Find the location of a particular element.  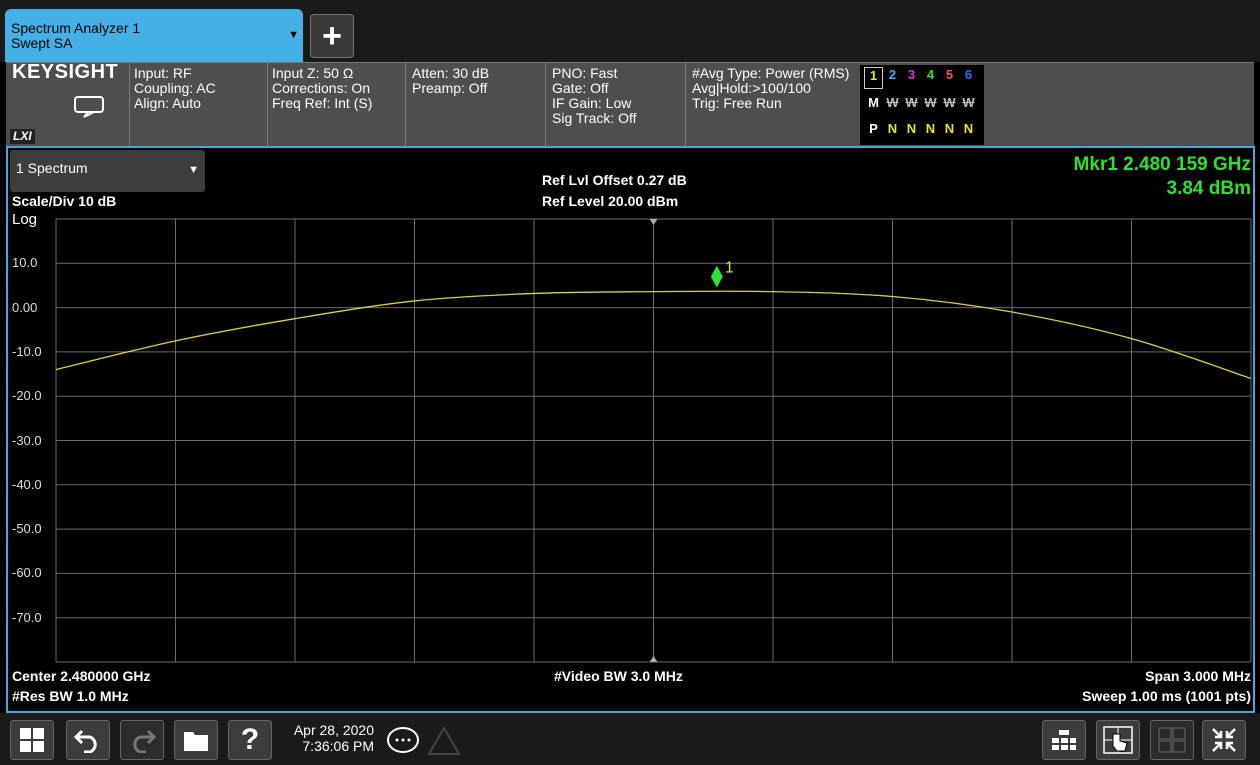

y-tick-label: -40.0 is located at coordinates (27, 484).